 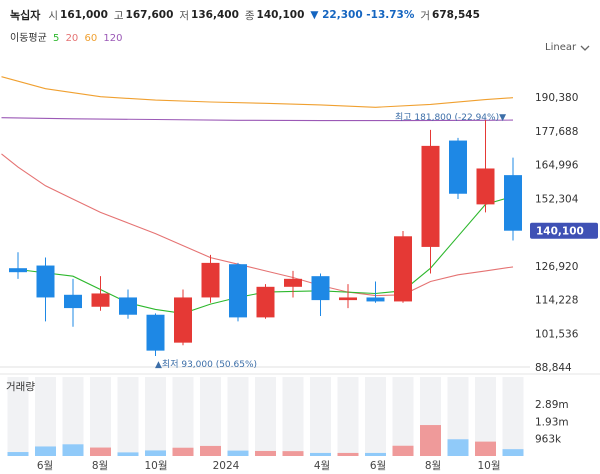 What do you see at coordinates (20, 387) in the screenshot?
I see `volume-label: 거래량` at bounding box center [20, 387].